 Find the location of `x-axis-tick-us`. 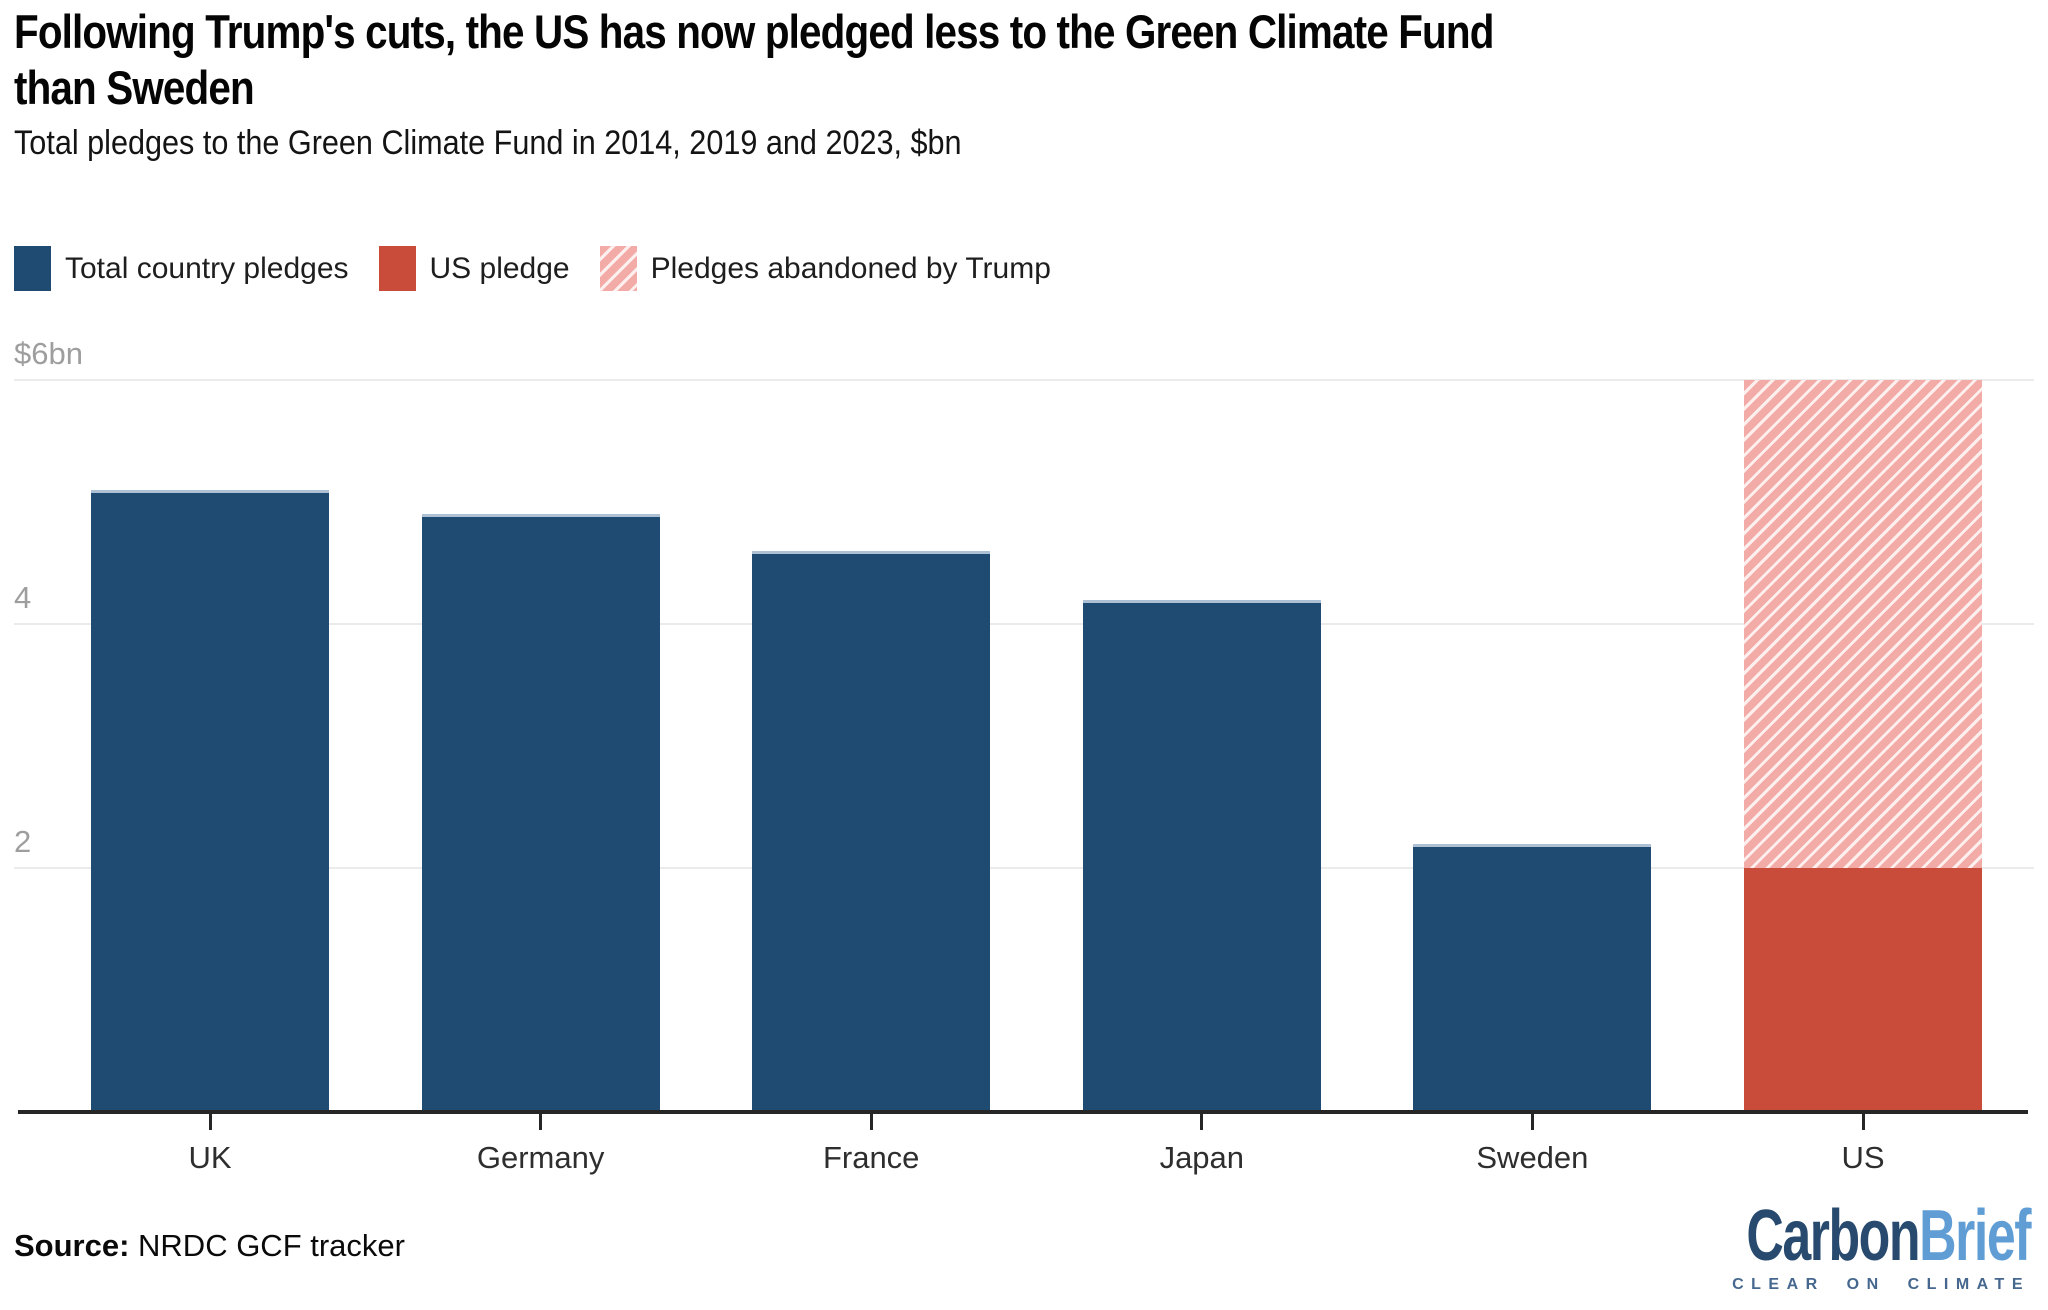

x-axis-tick-us is located at coordinates (1863, 1122).